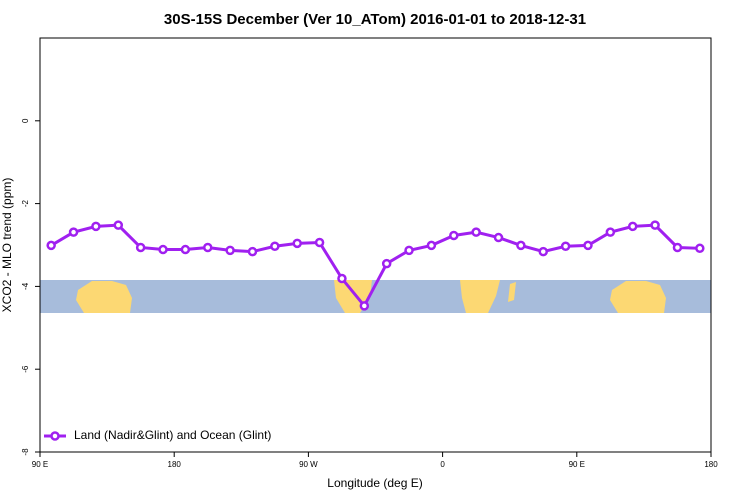 The height and width of the screenshot is (500, 750). Describe the element at coordinates (308, 464) in the screenshot. I see `x-tick-label: 90 W` at that location.